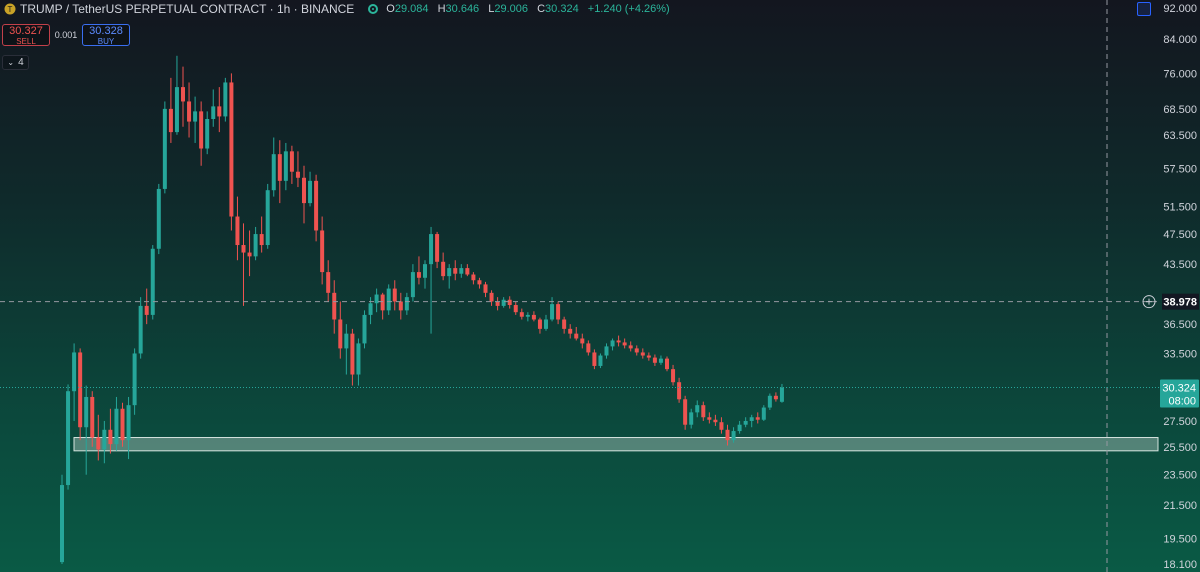  I want to click on market-status-icon, so click(373, 9).